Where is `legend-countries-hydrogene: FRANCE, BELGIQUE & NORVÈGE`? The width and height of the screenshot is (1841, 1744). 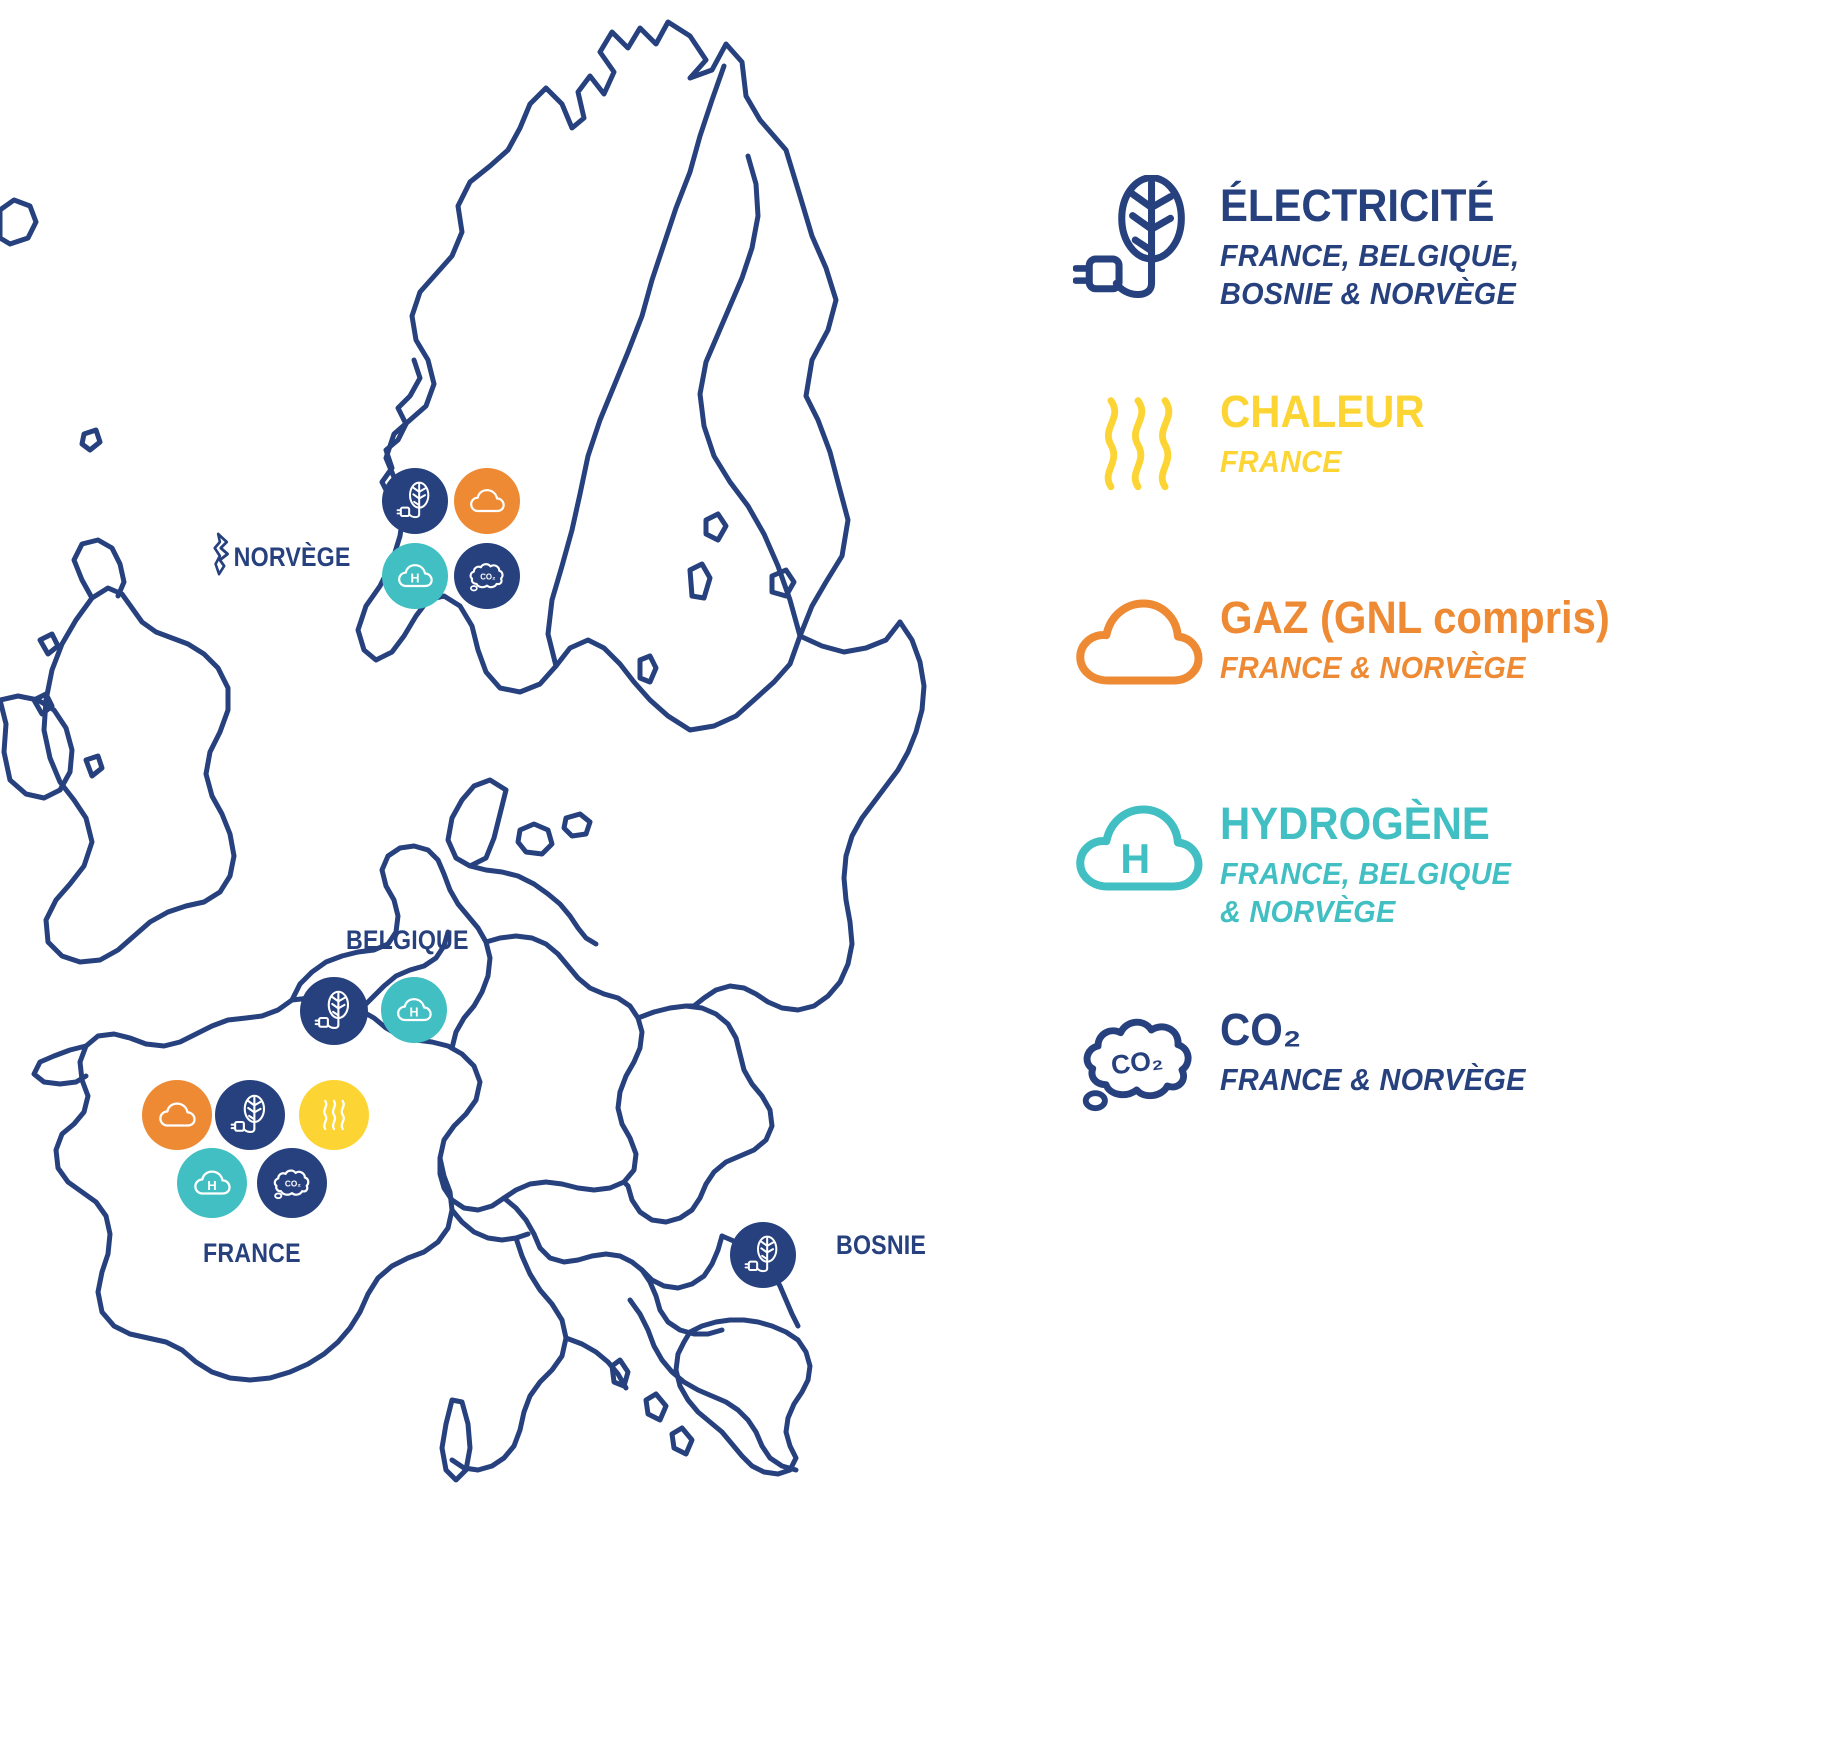 legend-countries-hydrogene: FRANCE, BELGIQUE & NORVÈGE is located at coordinates (1366, 892).